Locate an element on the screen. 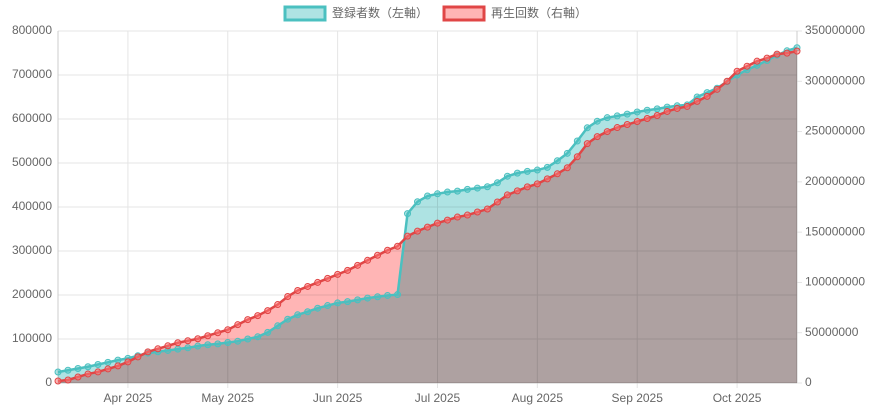  y-tick-label: 300000 is located at coordinates (32, 250).